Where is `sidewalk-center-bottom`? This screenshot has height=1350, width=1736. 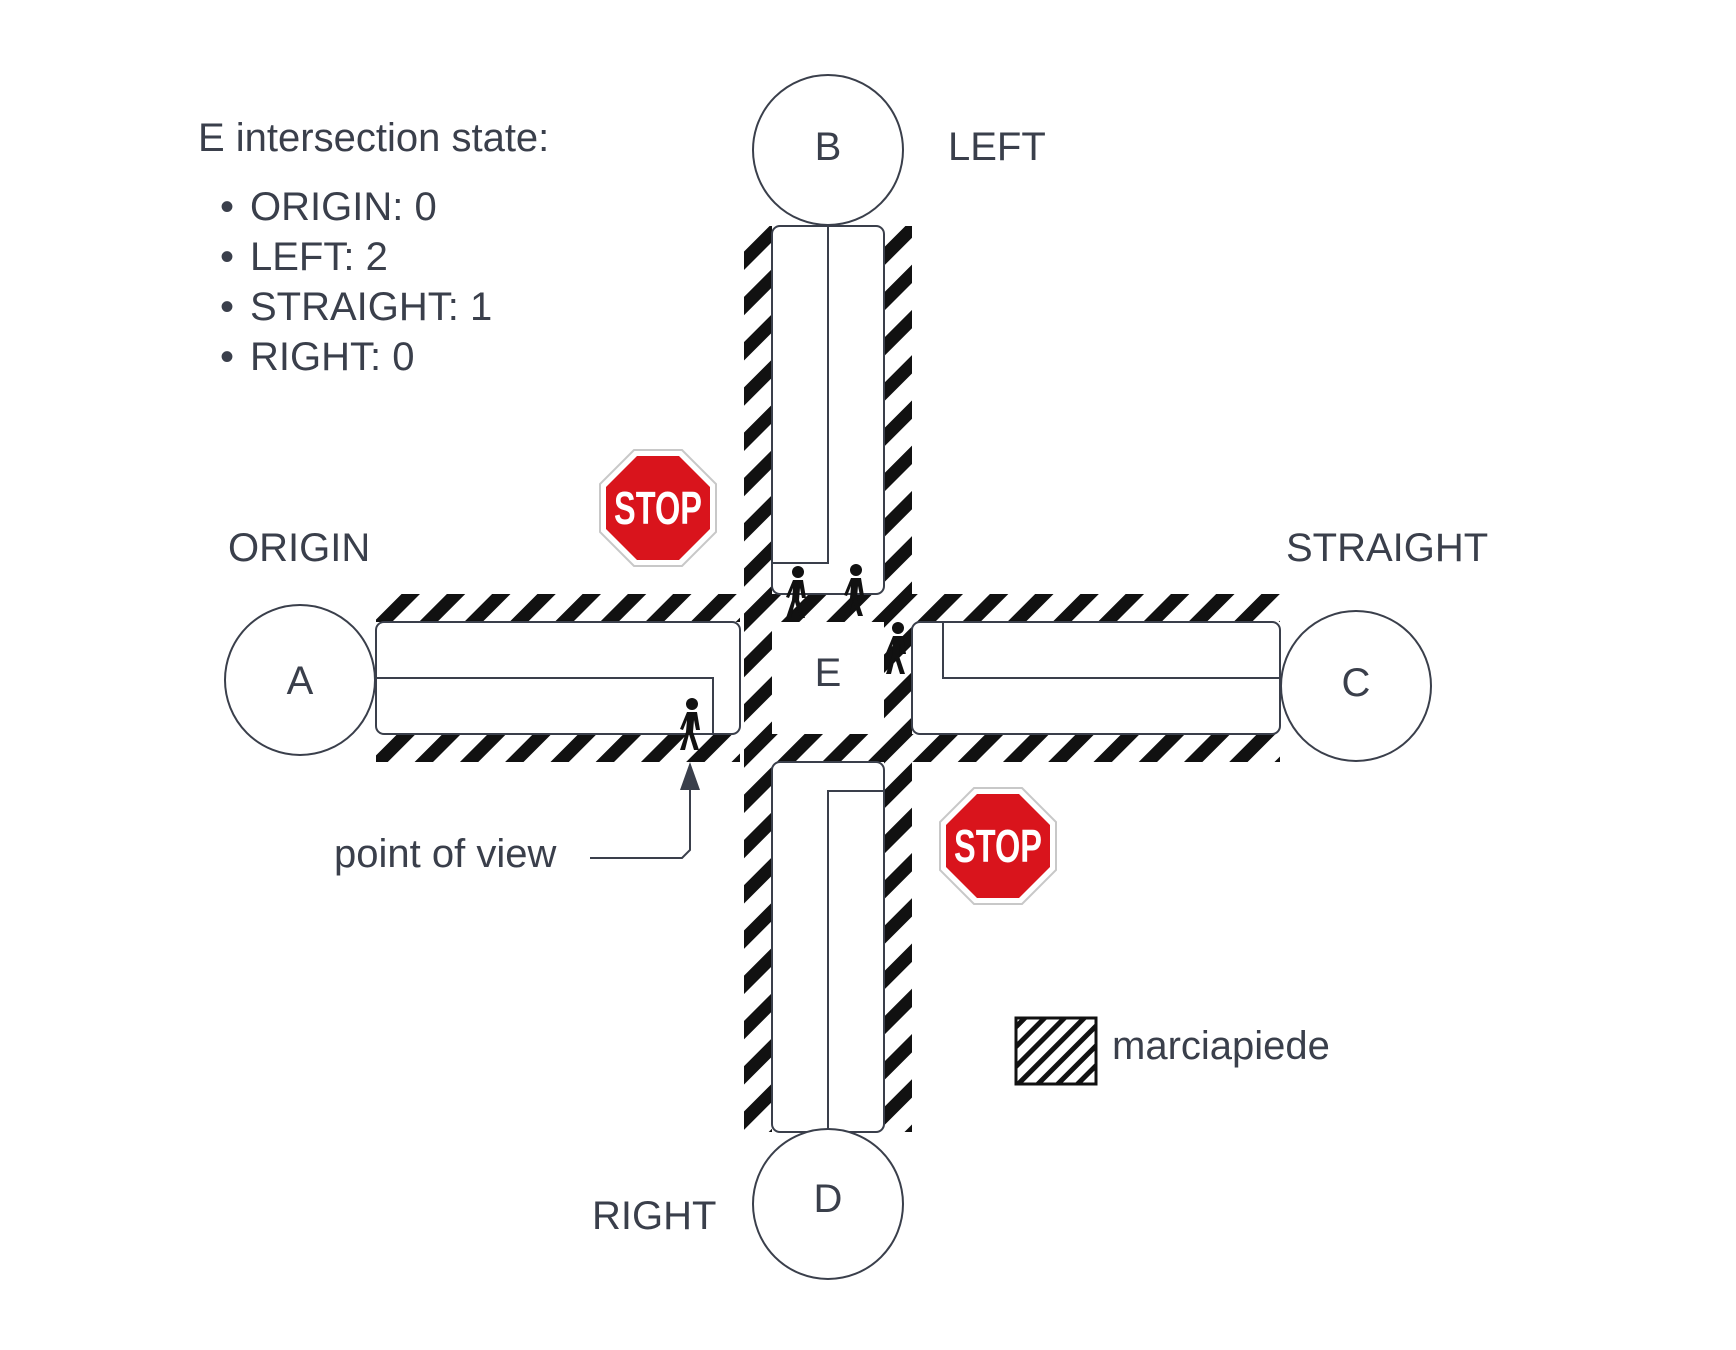
sidewalk-center-bottom is located at coordinates (828, 748).